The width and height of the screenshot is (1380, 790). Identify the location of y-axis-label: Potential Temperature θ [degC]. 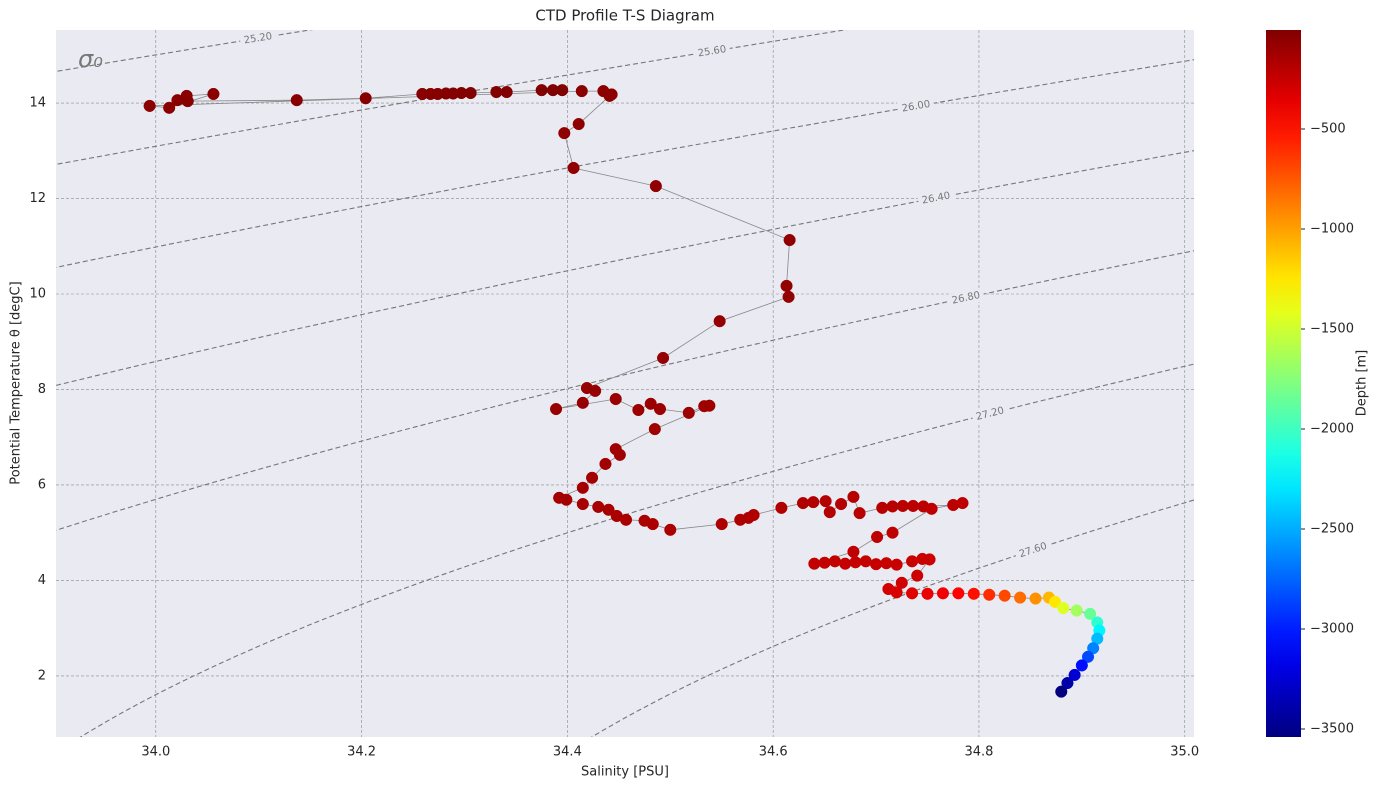
(16, 382).